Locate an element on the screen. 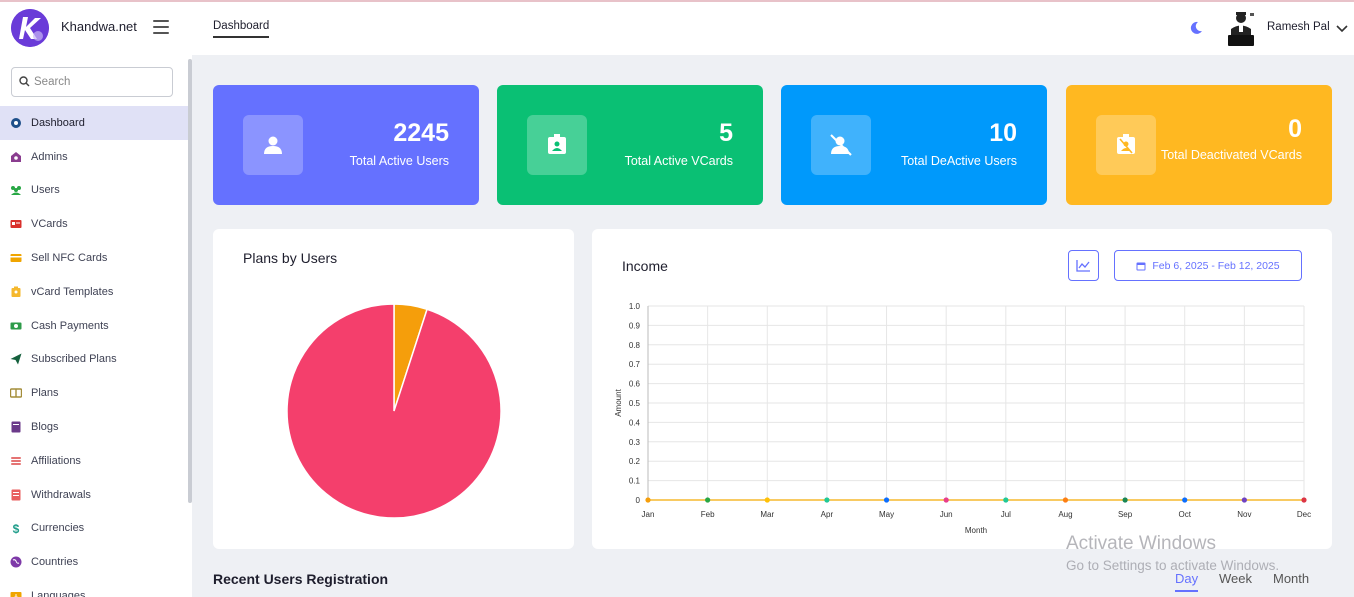 The image size is (1354, 597). admins-icon is located at coordinates (16, 157).